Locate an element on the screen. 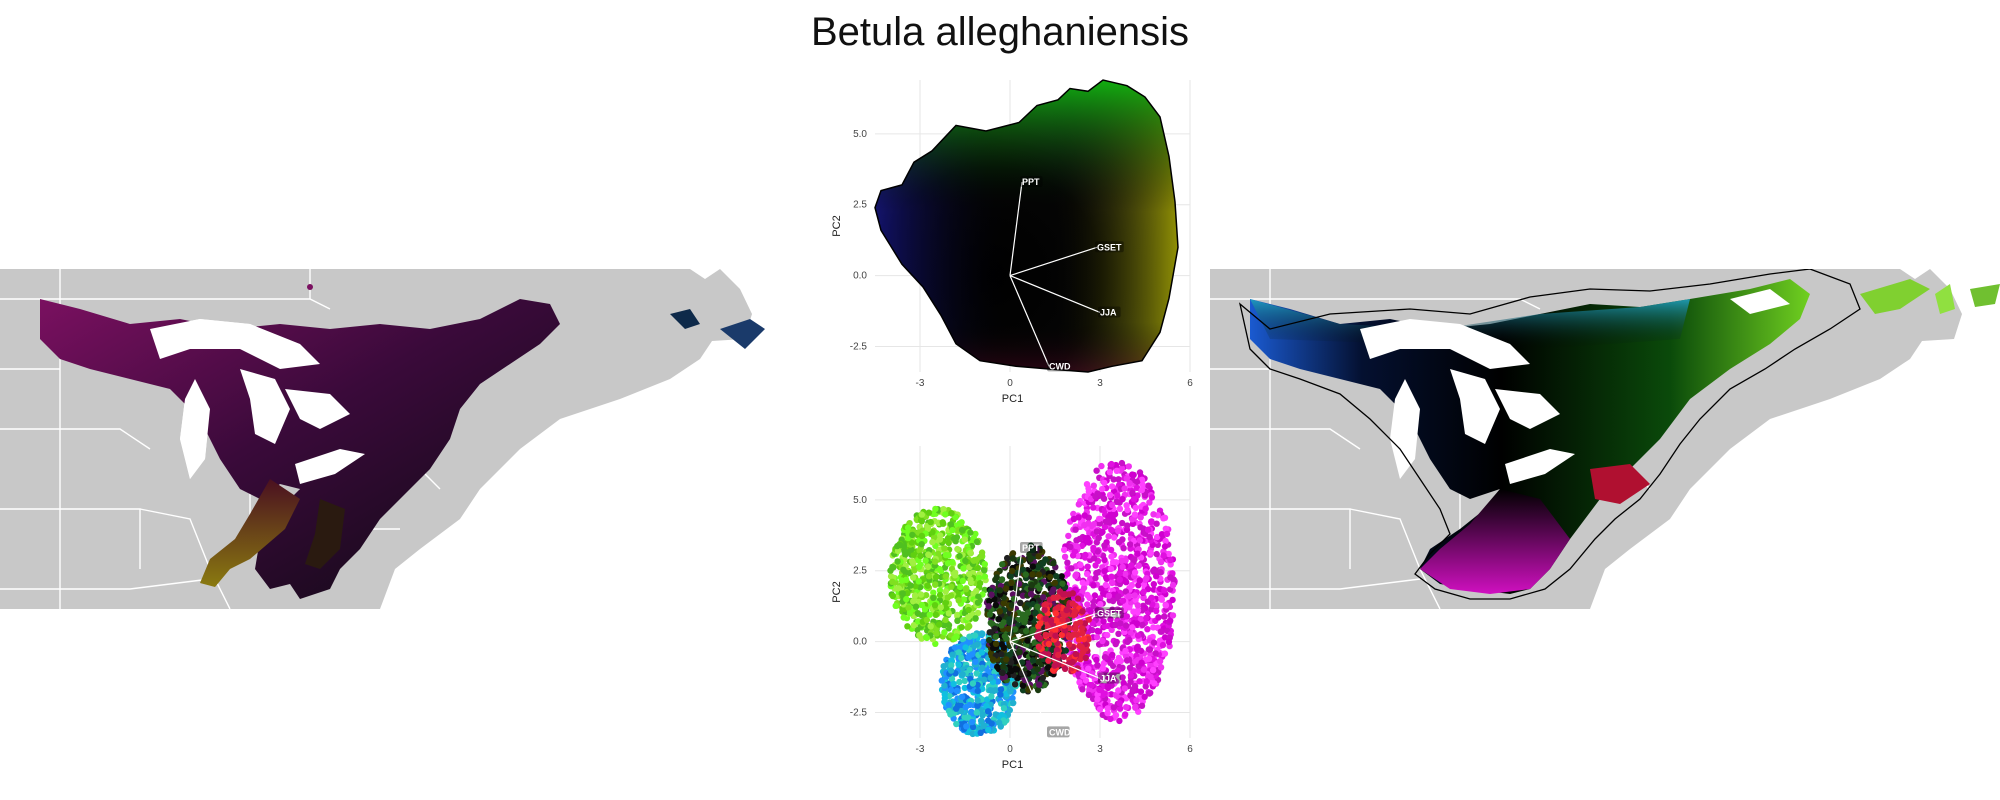 Image resolution: width=2000 pixels, height=800 pixels. axes: -3 0 3 6 5.0 2.5 0.0 -2.5 PC1 PC2 is located at coordinates (1012, 267).